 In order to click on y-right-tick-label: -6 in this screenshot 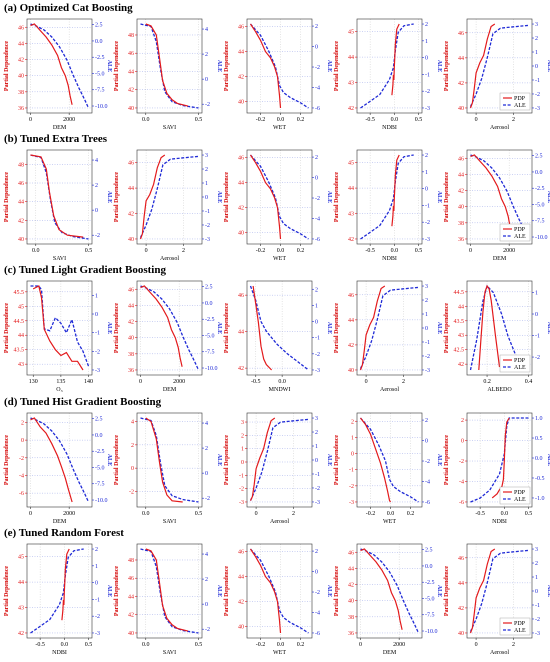, I will do `click(317, 634)`.